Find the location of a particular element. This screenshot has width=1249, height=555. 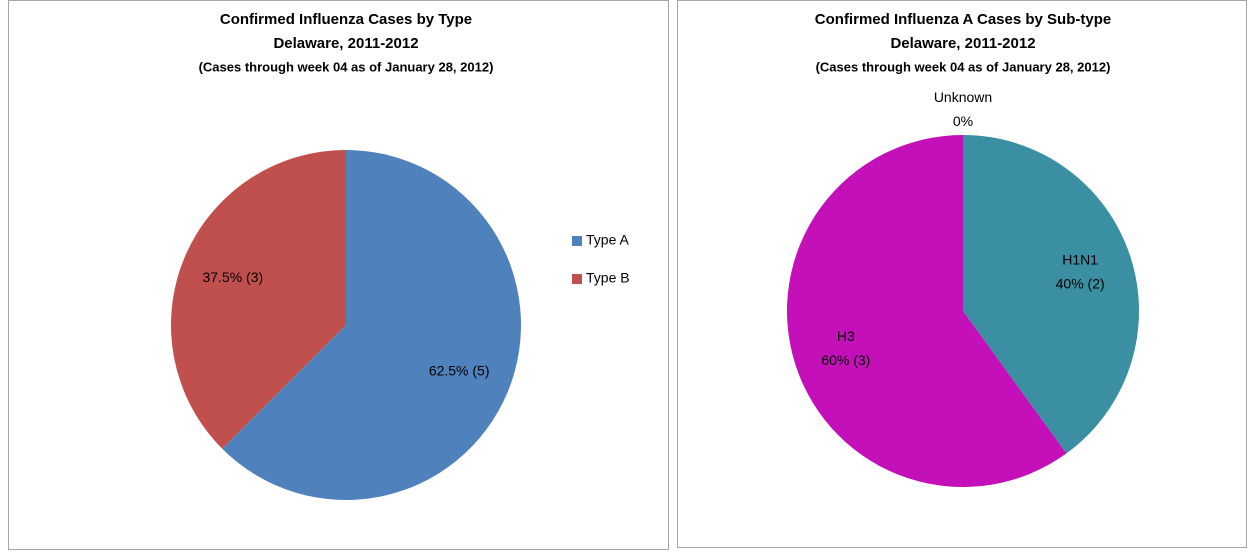

data-label: 37.5% (3) is located at coordinates (232, 277).